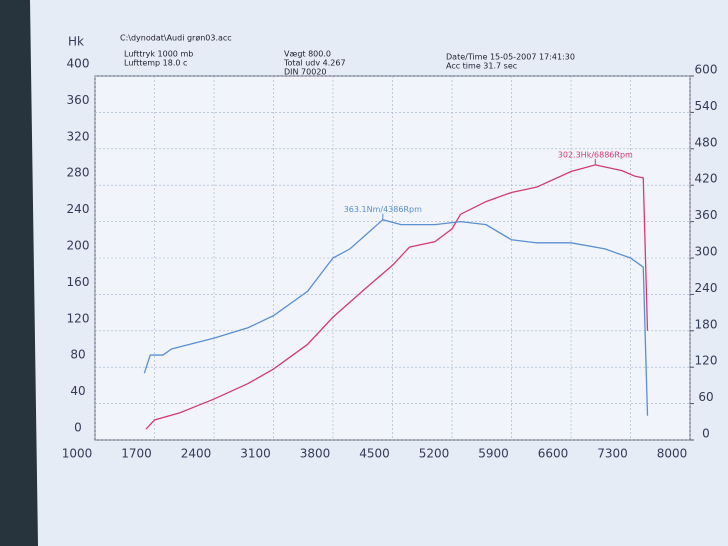 Image resolution: width=728 pixels, height=546 pixels. Describe the element at coordinates (493, 454) in the screenshot. I see `x-tick-label: 5900` at that location.